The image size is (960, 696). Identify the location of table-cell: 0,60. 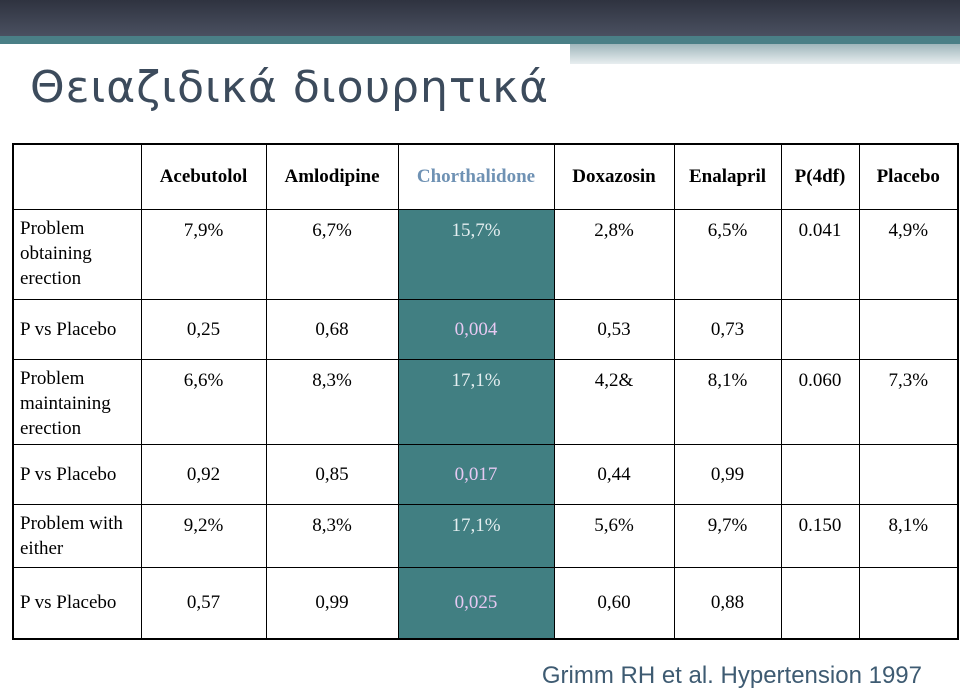
(614, 603).